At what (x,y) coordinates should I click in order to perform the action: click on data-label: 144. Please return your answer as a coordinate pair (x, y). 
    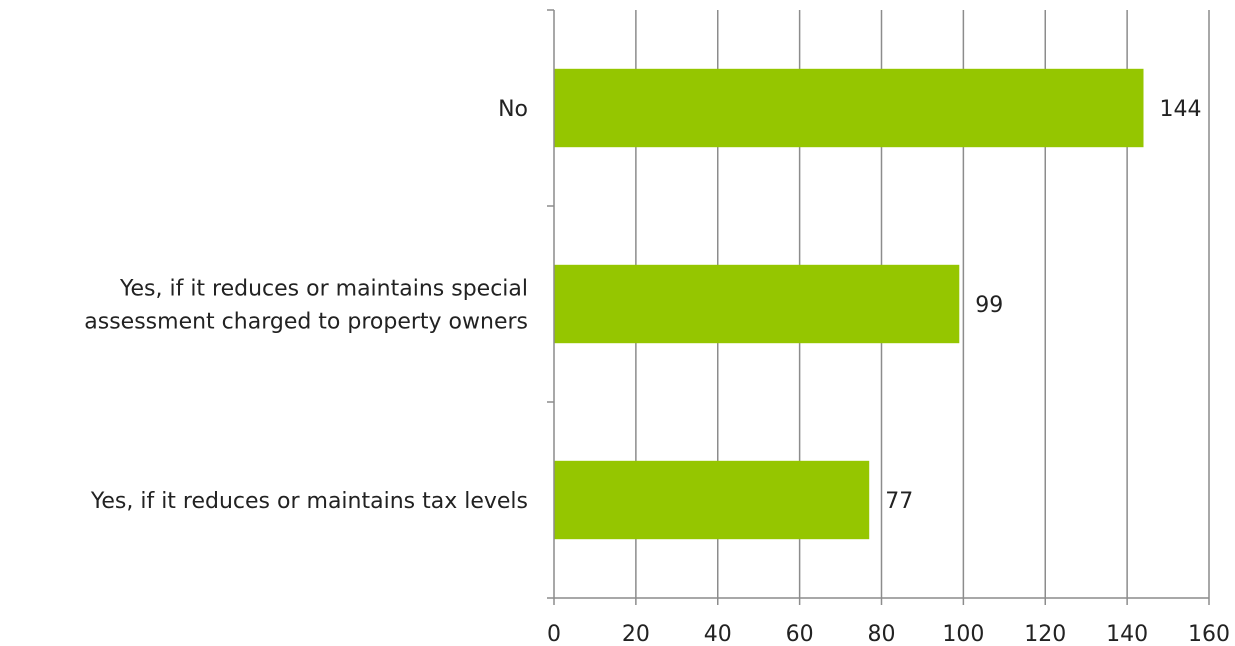
    Looking at the image, I should click on (1181, 109).